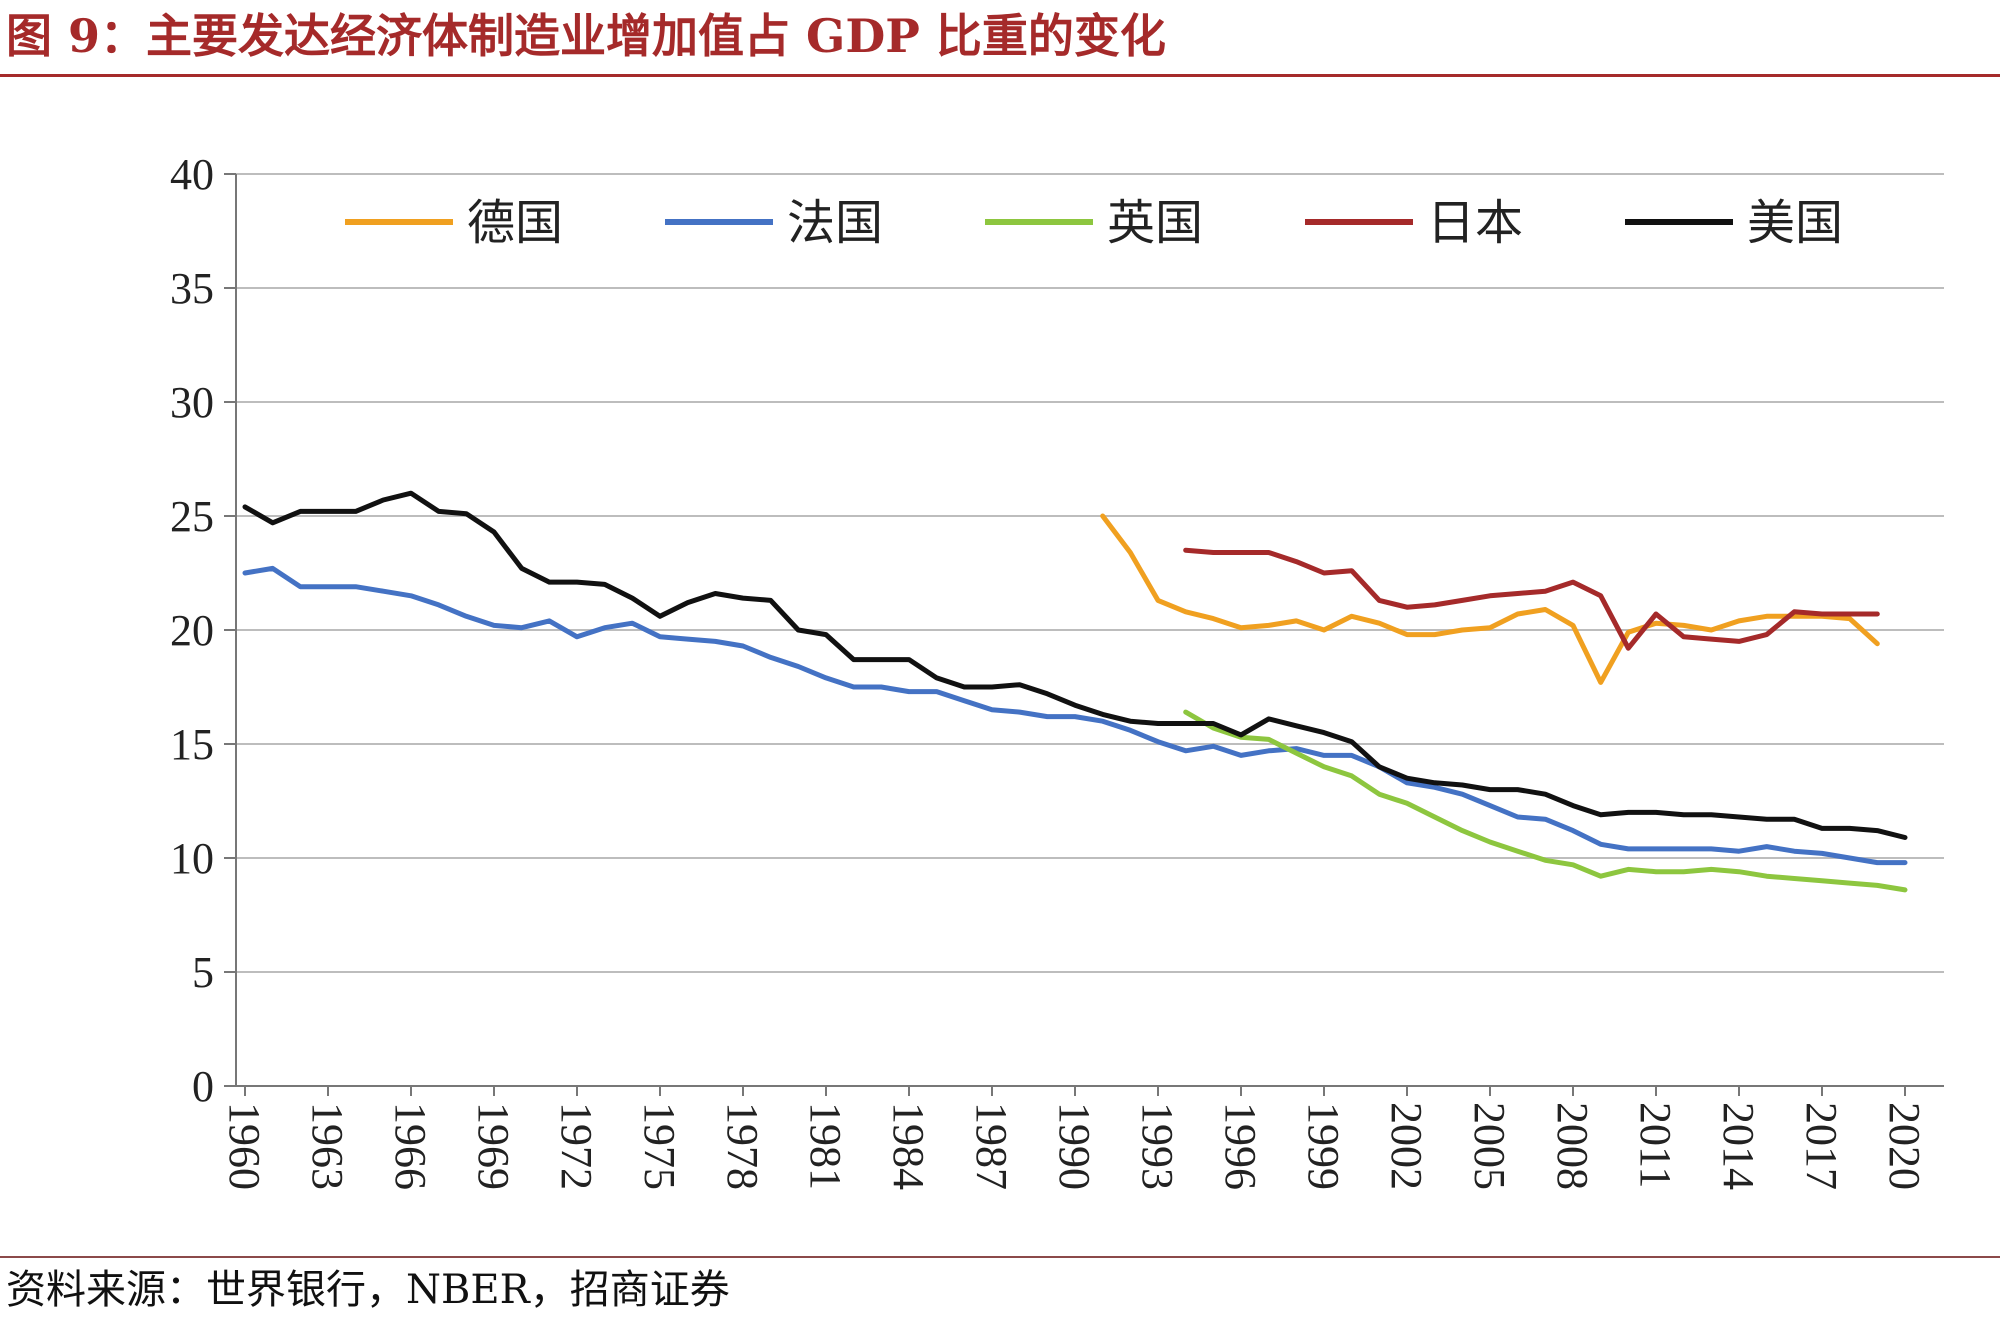 This screenshot has width=2000, height=1320. I want to click on legend-label: 美国, so click(1795, 223).